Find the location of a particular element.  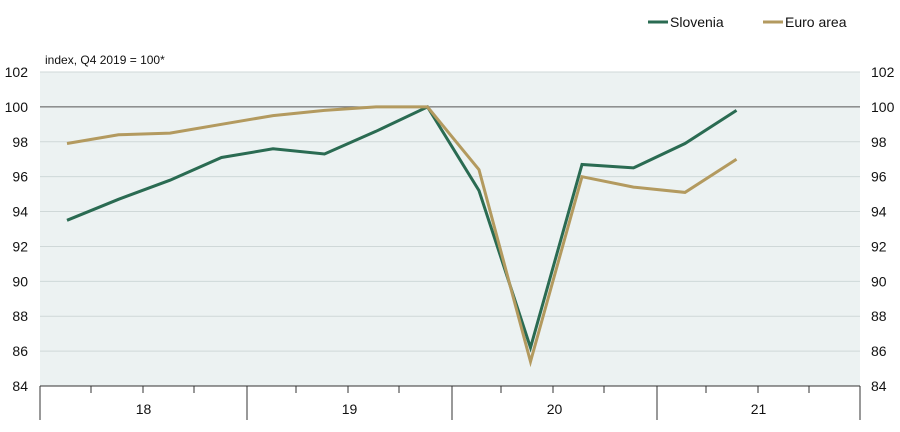

y-tick-label-left: 88 is located at coordinates (20, 316).